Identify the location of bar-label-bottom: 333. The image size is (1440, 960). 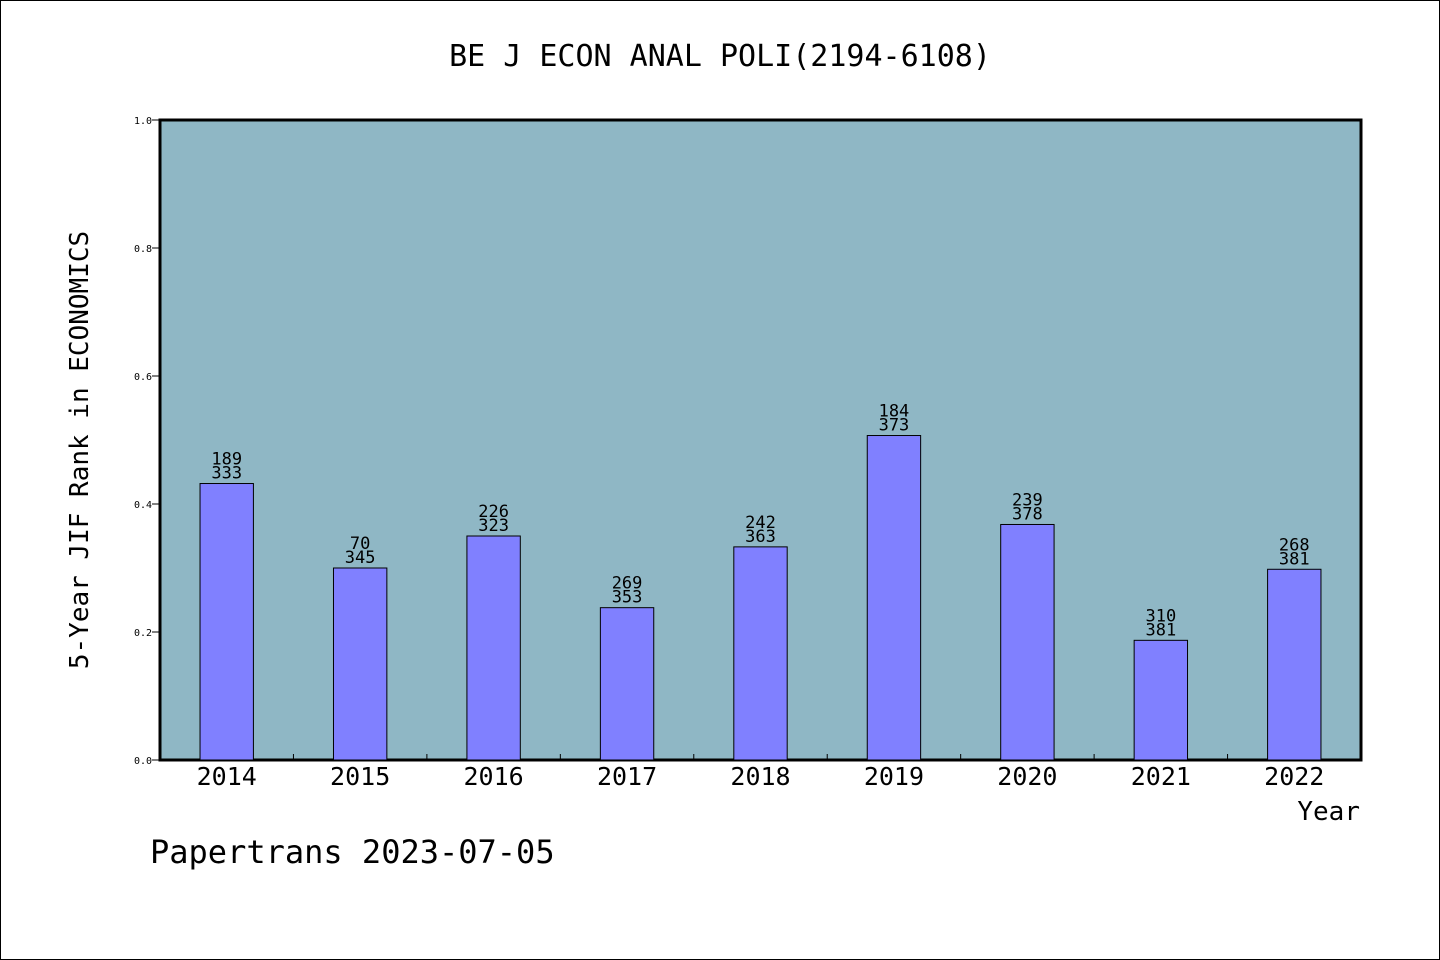
(226, 474).